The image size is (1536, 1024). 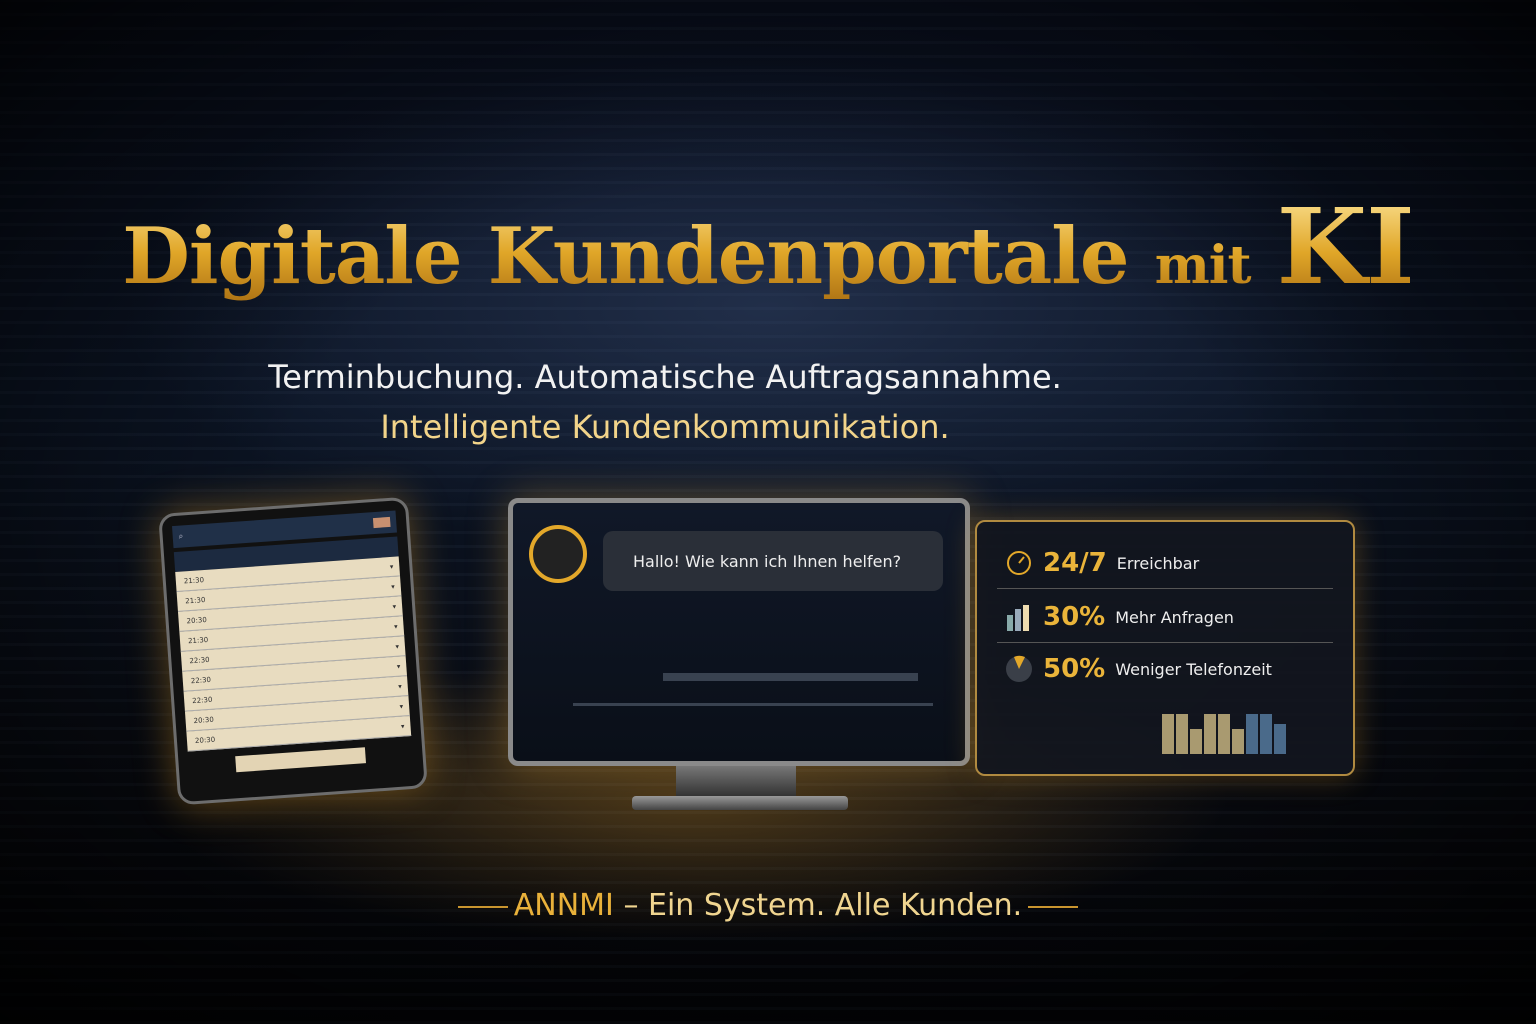 I want to click on headline-main: Digitale Kundenportale, so click(x=625, y=256).